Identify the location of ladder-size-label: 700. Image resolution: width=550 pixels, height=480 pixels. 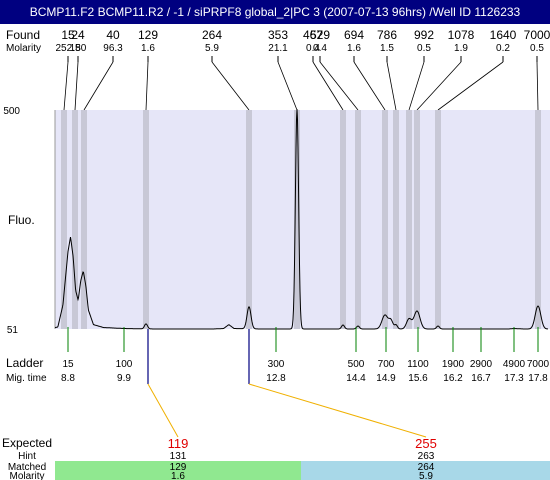
(386, 364).